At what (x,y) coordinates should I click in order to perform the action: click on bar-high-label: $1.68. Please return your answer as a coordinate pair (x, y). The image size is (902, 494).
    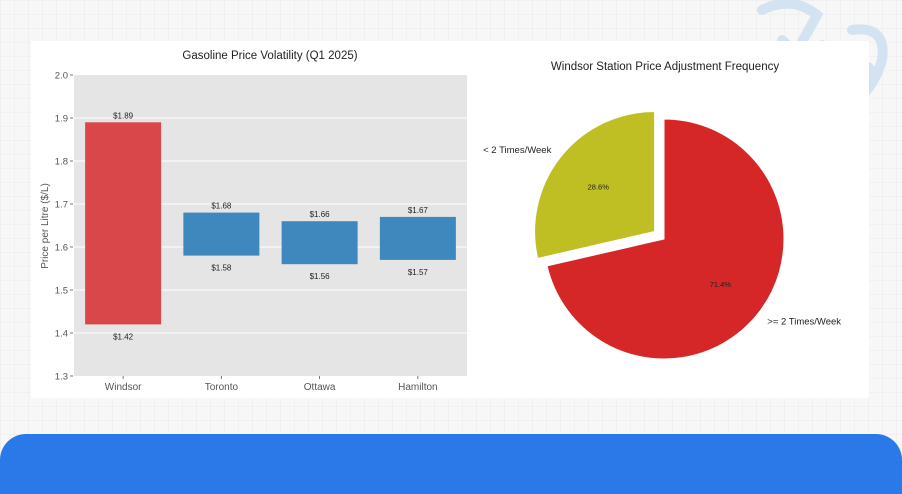
    Looking at the image, I should click on (221, 206).